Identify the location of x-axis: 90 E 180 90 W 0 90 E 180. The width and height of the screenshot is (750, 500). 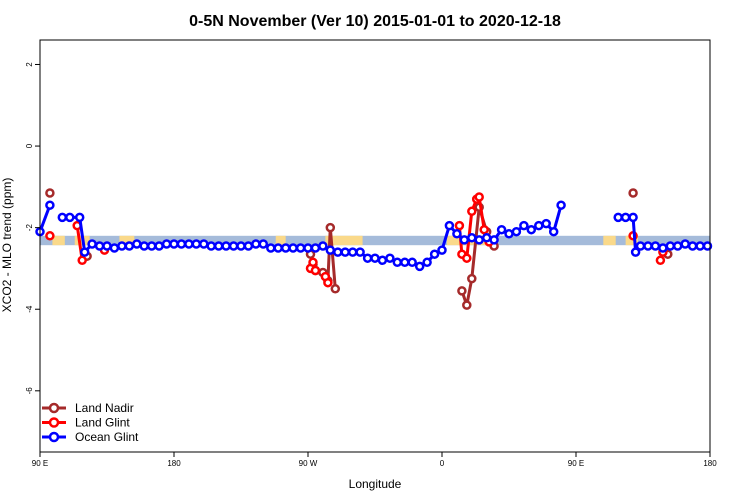
(374, 460).